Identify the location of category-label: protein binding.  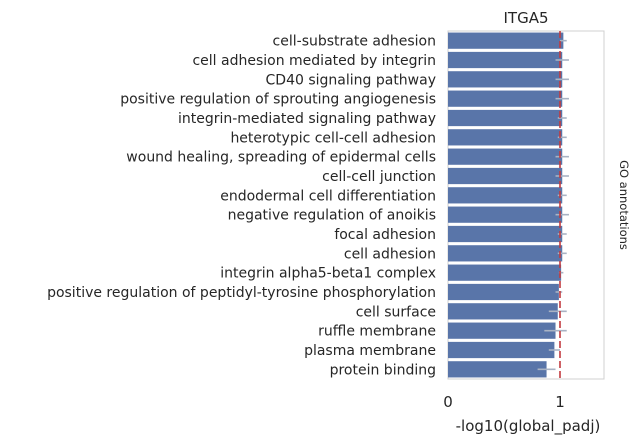
(383, 370).